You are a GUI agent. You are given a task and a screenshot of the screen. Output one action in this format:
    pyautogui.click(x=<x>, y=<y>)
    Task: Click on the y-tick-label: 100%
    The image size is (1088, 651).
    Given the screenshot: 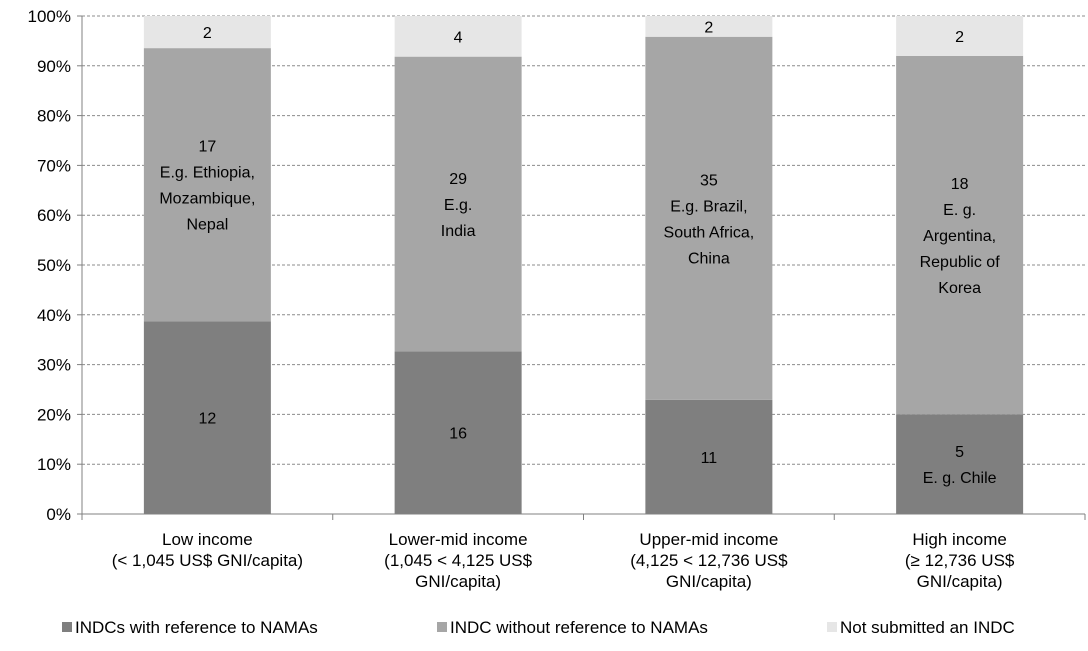 What is the action you would take?
    pyautogui.click(x=49, y=16)
    